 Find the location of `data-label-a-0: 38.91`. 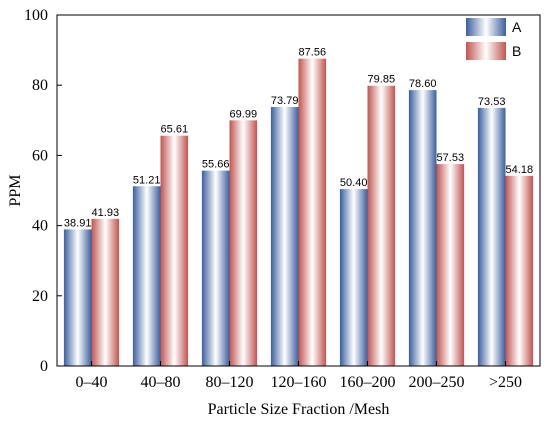

data-label-a-0: 38.91 is located at coordinates (78, 223).